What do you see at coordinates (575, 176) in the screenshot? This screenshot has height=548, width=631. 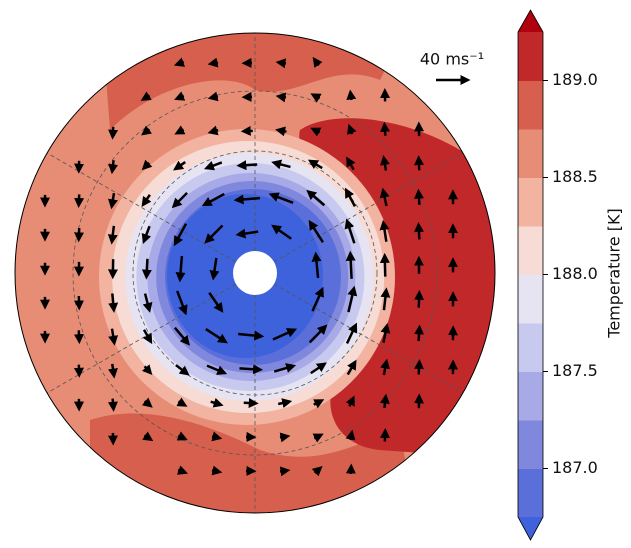 I see `colorbar-tick-label: 188.5` at bounding box center [575, 176].